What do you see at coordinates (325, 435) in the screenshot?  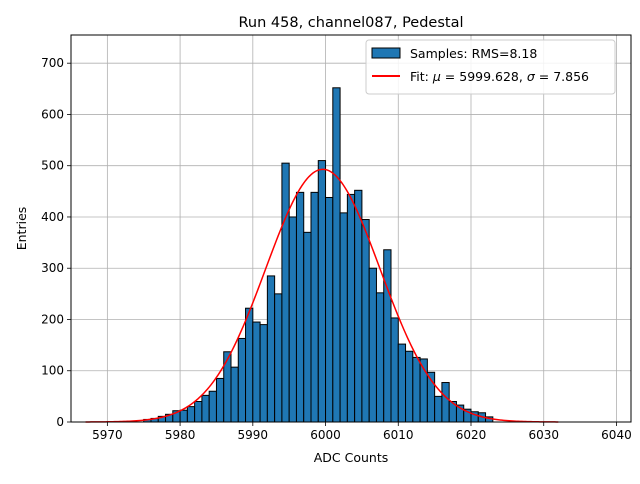 I see `x-tick-label: 6000` at bounding box center [325, 435].